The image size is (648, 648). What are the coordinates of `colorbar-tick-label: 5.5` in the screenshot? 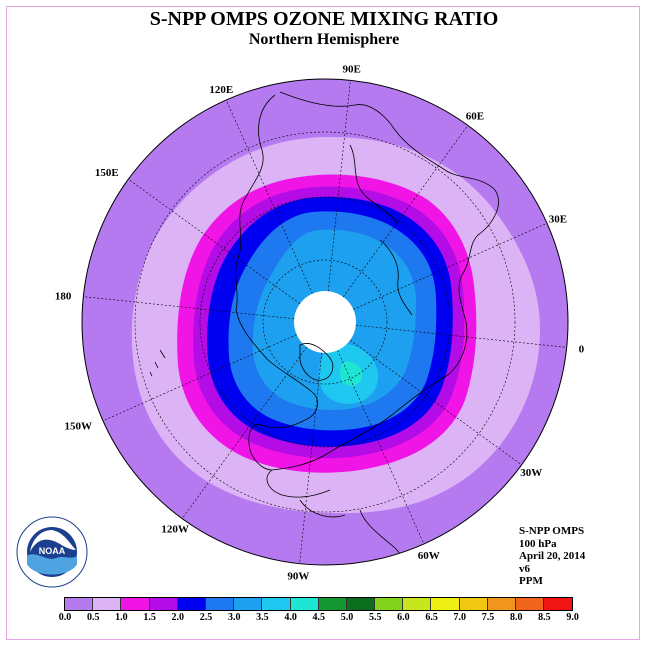 It's located at (375, 617).